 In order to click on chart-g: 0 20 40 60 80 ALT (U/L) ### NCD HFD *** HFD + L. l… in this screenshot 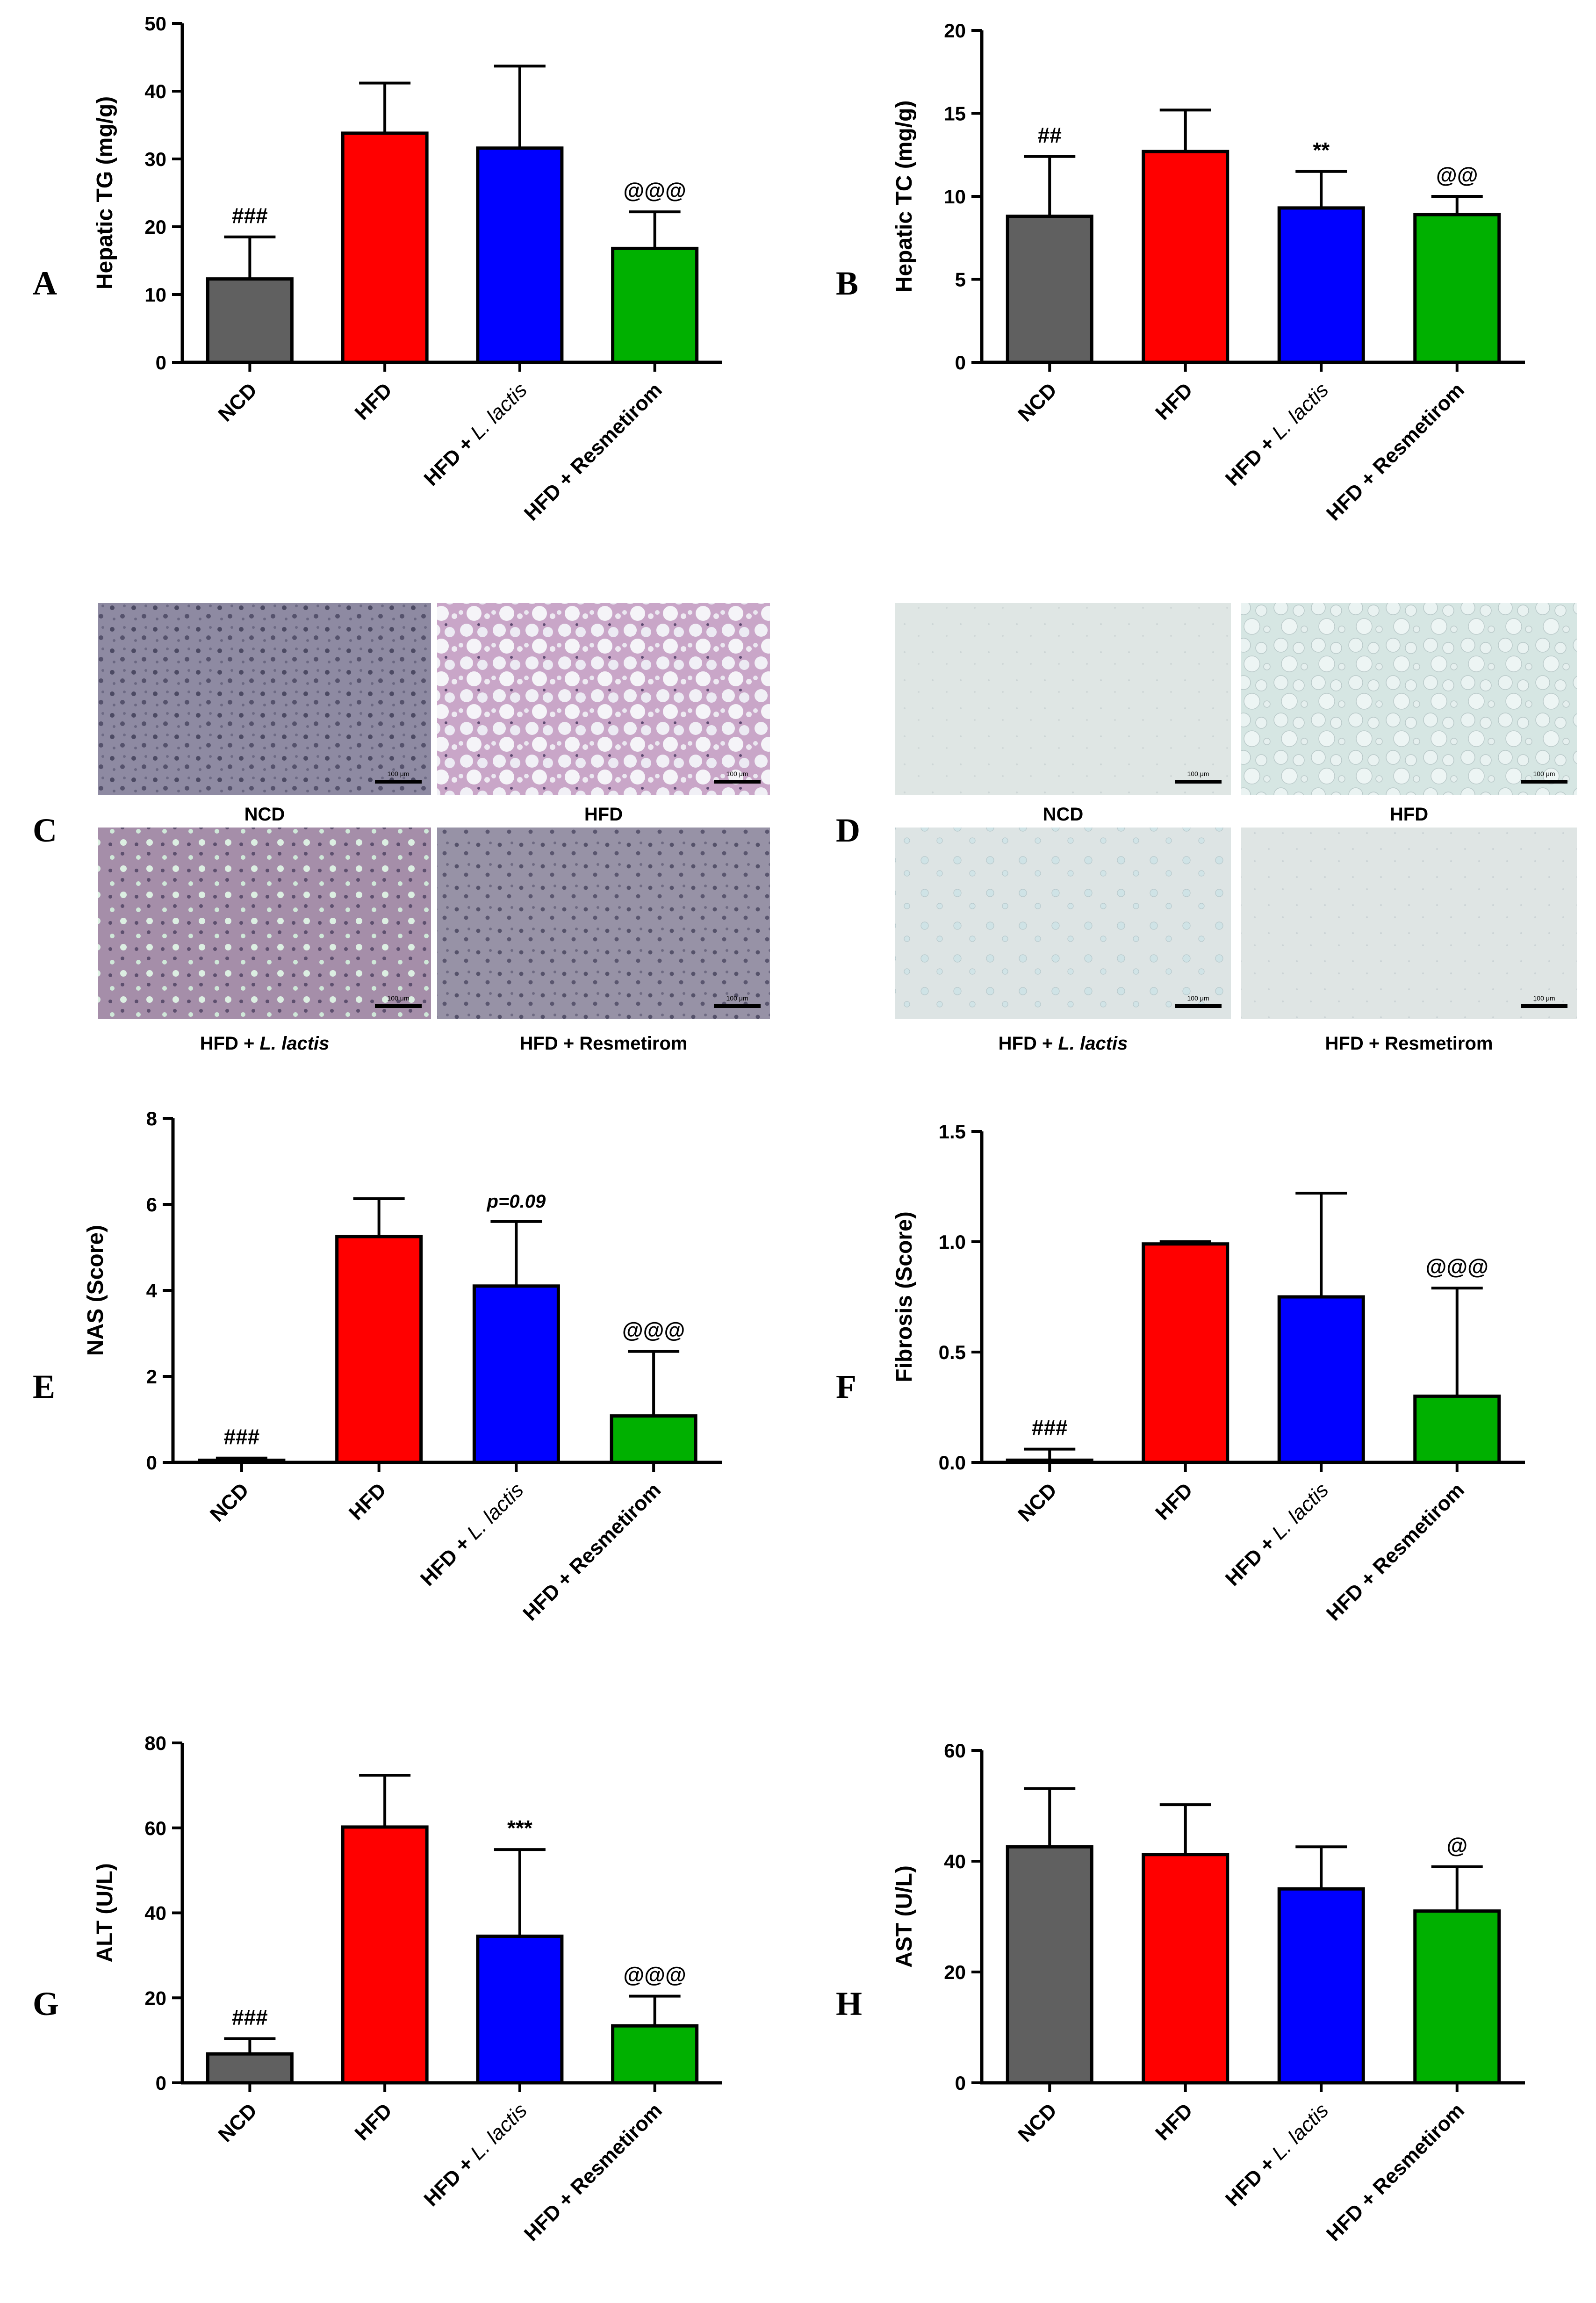, I will do `click(407, 1989)`.